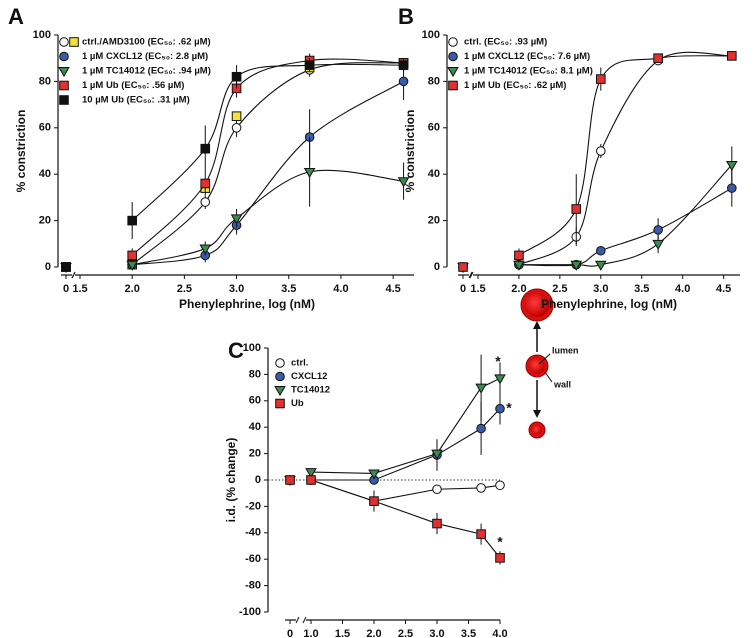 This screenshot has height=638, width=754. Describe the element at coordinates (297, 403) in the screenshot. I see `legend-label: Ub` at that location.